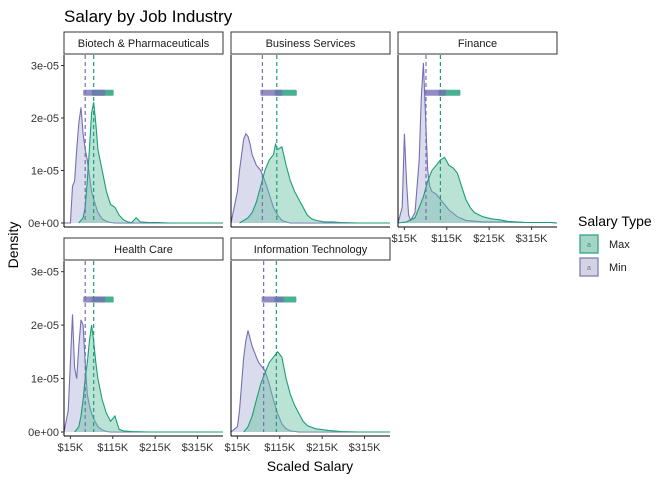 The height and width of the screenshot is (485, 672). I want to click on legend-label: Min, so click(618, 268).